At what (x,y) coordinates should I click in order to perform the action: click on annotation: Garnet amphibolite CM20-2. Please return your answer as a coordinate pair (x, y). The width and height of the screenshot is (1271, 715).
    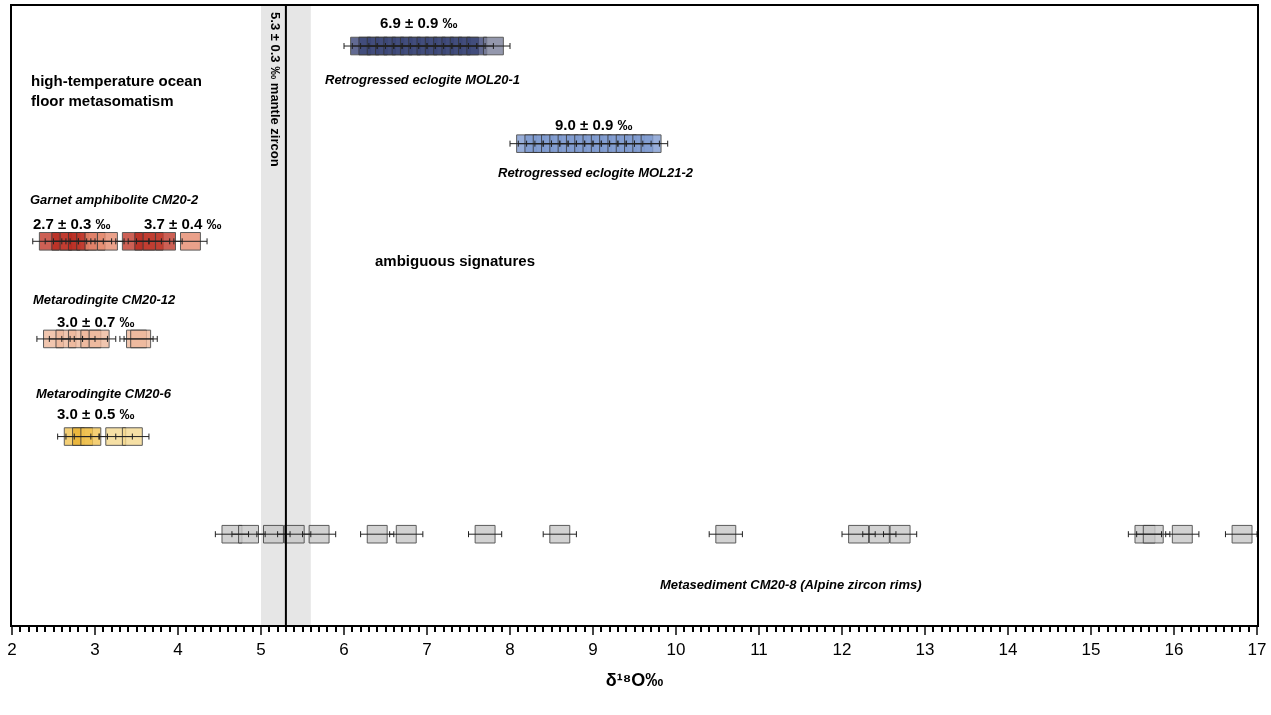
    Looking at the image, I should click on (115, 199).